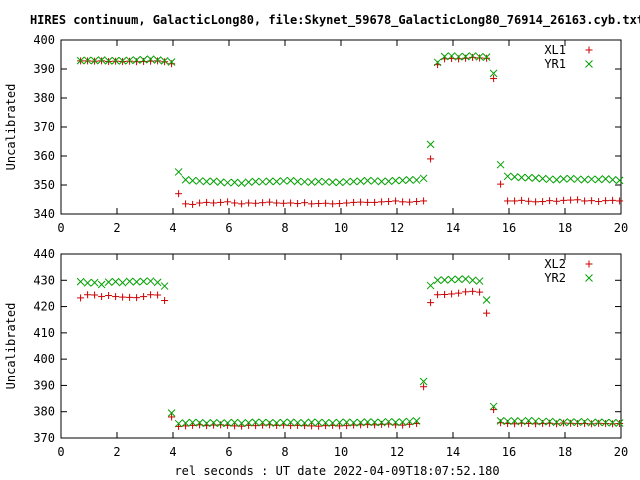 The image size is (640, 480). What do you see at coordinates (589, 278) in the screenshot?
I see `legend-marker` at bounding box center [589, 278].